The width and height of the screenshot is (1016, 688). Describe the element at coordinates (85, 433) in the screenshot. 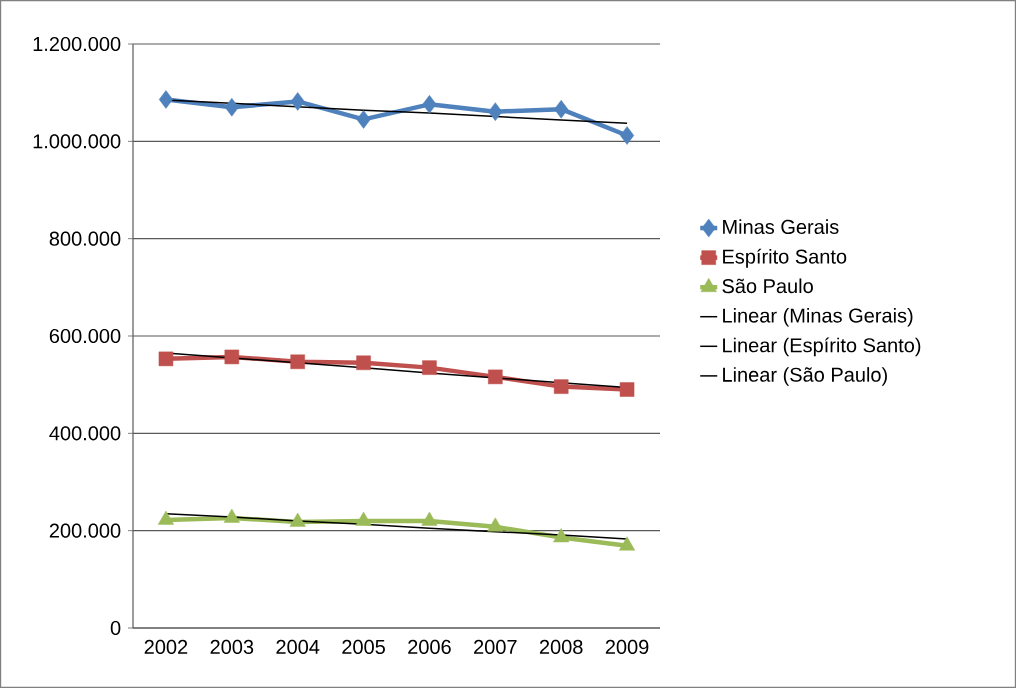

I see `y-tick-label: 400.000` at that location.